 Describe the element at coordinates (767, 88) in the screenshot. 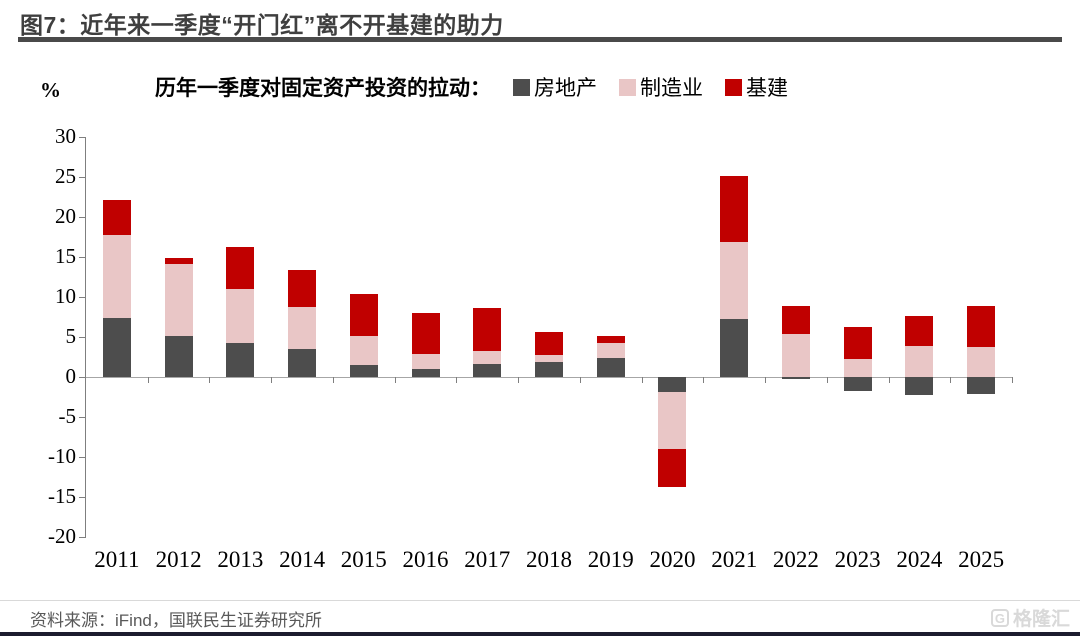

I see `legend-label-infrastructure: 基建` at that location.